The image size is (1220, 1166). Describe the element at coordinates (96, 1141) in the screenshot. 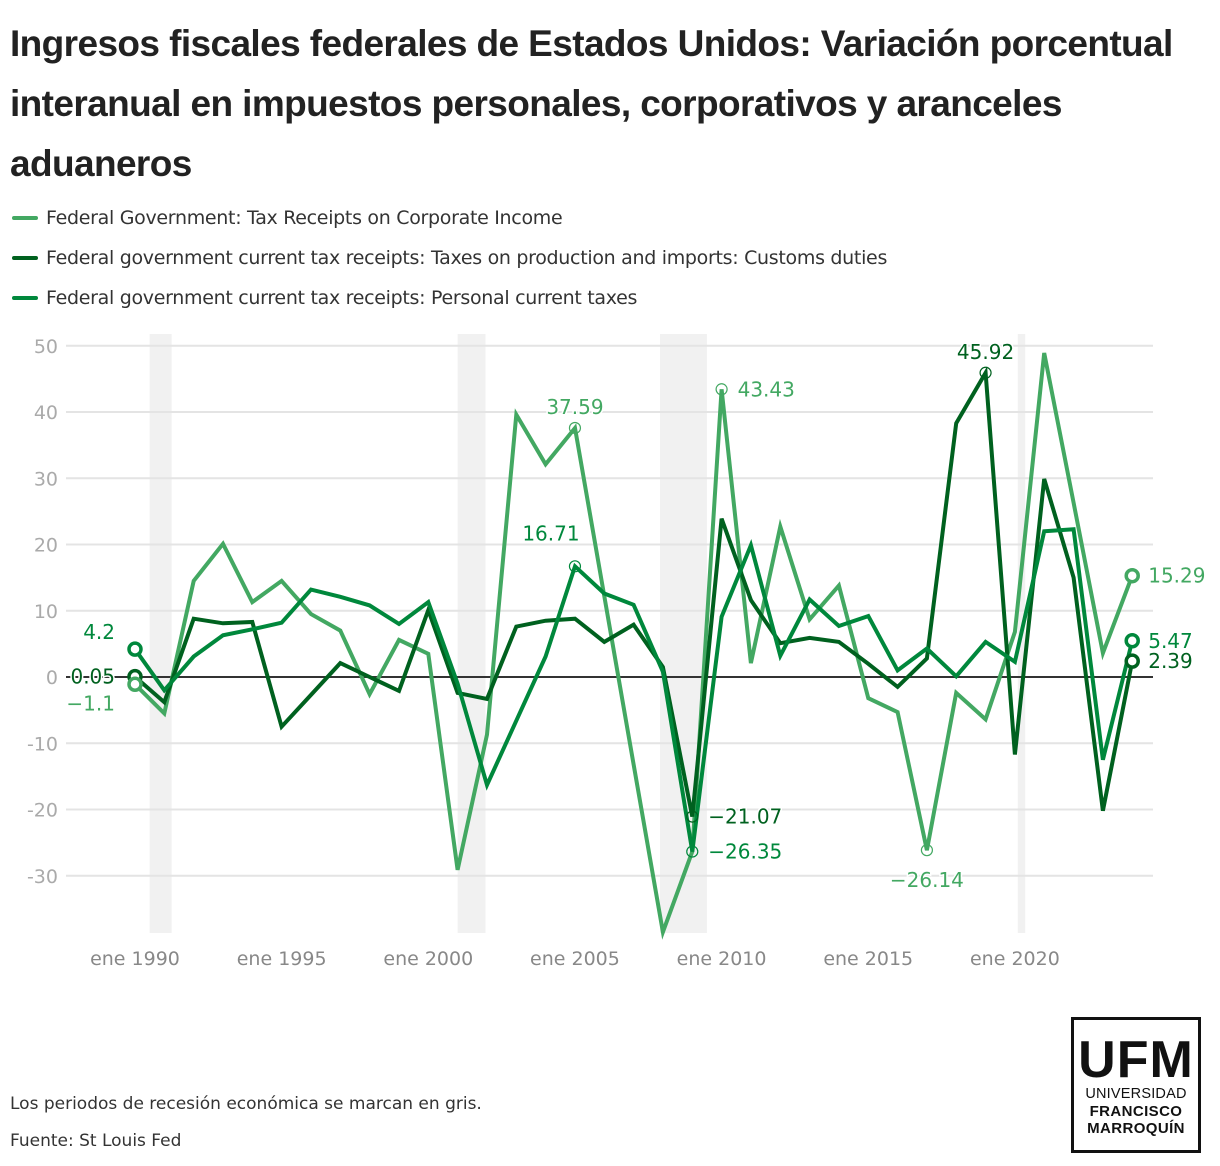

I see `source-footnote: Fuente: St Louis Fed` at that location.